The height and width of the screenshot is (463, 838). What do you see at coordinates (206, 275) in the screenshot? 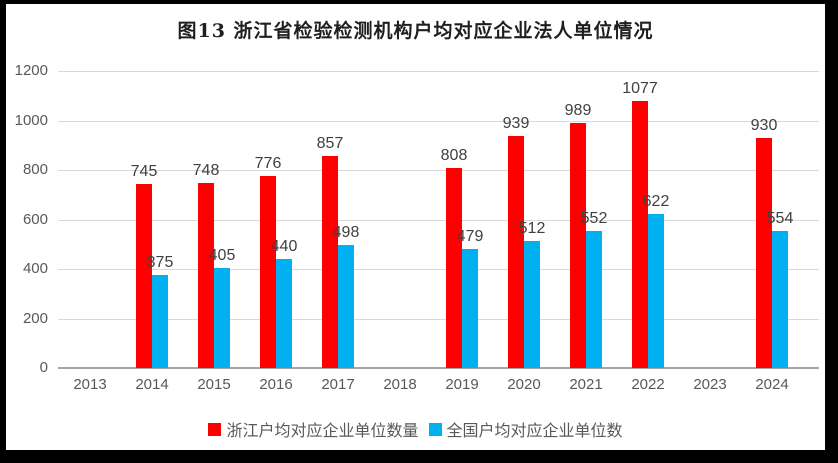
I see `zhejiang-bar-2015` at bounding box center [206, 275].